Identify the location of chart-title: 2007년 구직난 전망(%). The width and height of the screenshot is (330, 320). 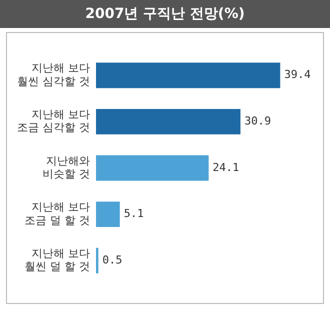
(165, 14).